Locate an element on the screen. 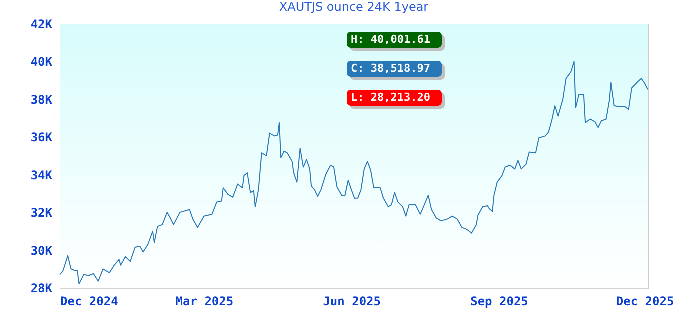 This screenshot has width=680, height=320. y-tick-label: 36K is located at coordinates (42, 137).